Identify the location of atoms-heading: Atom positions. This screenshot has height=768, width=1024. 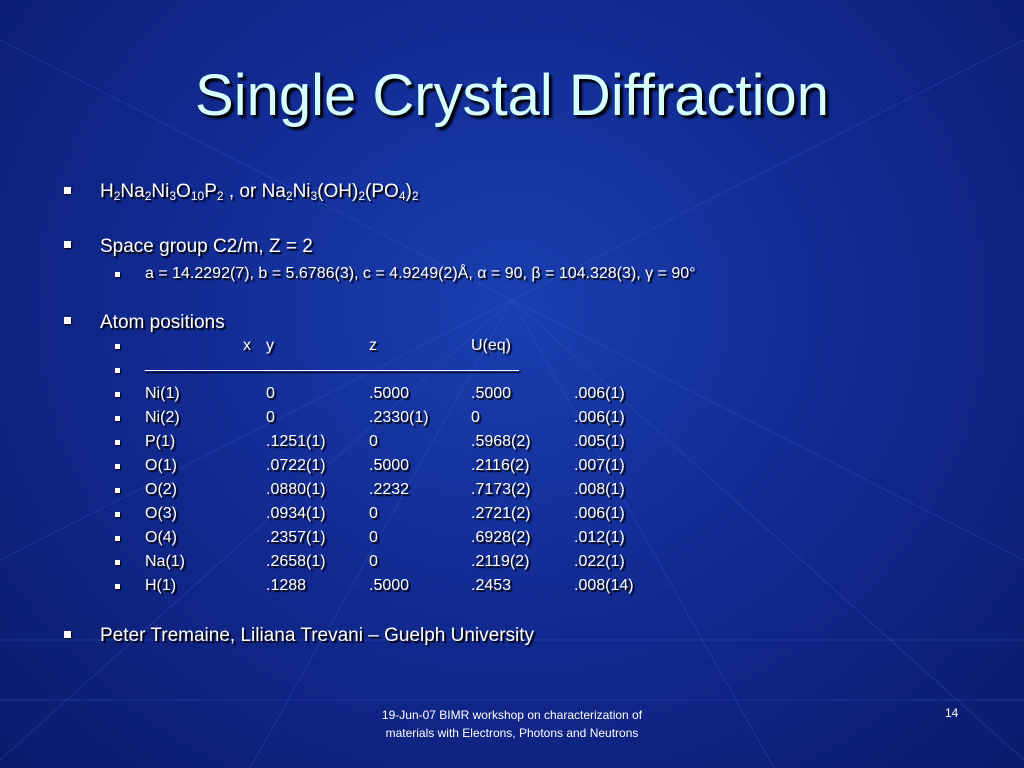
(162, 322).